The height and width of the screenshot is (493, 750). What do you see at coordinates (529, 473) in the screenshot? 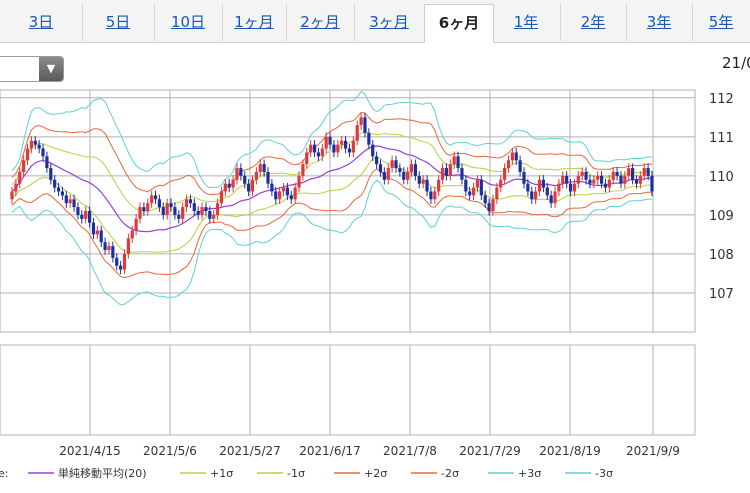
I see `legend-label: +3σ` at bounding box center [529, 473].